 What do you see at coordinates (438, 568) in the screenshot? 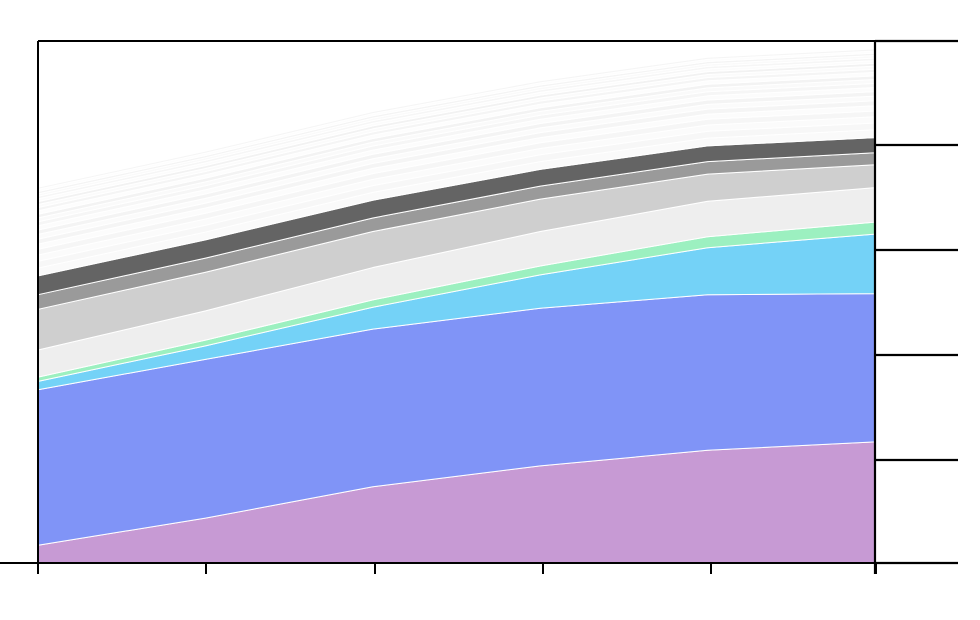
I see `x-axis-ticks` at bounding box center [438, 568].